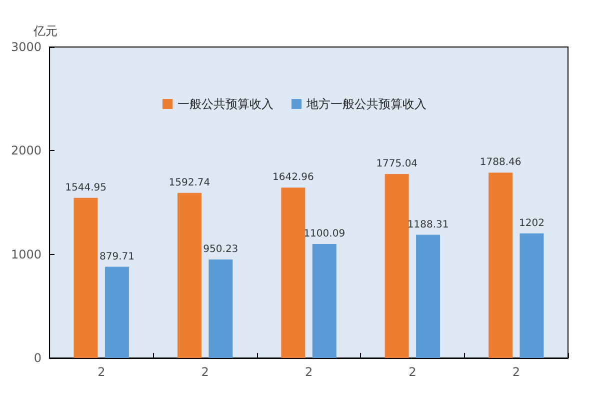 Image resolution: width=589 pixels, height=396 pixels. What do you see at coordinates (531, 223) in the screenshot?
I see `data-label: 1202` at bounding box center [531, 223].